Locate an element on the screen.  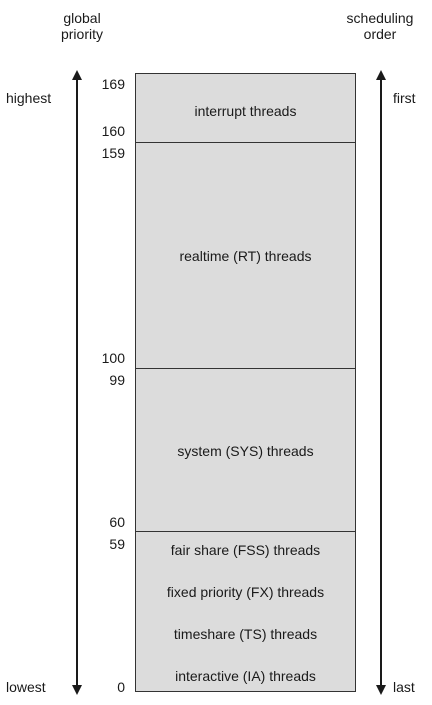
priority-0: 0 is located at coordinates (111, 687).